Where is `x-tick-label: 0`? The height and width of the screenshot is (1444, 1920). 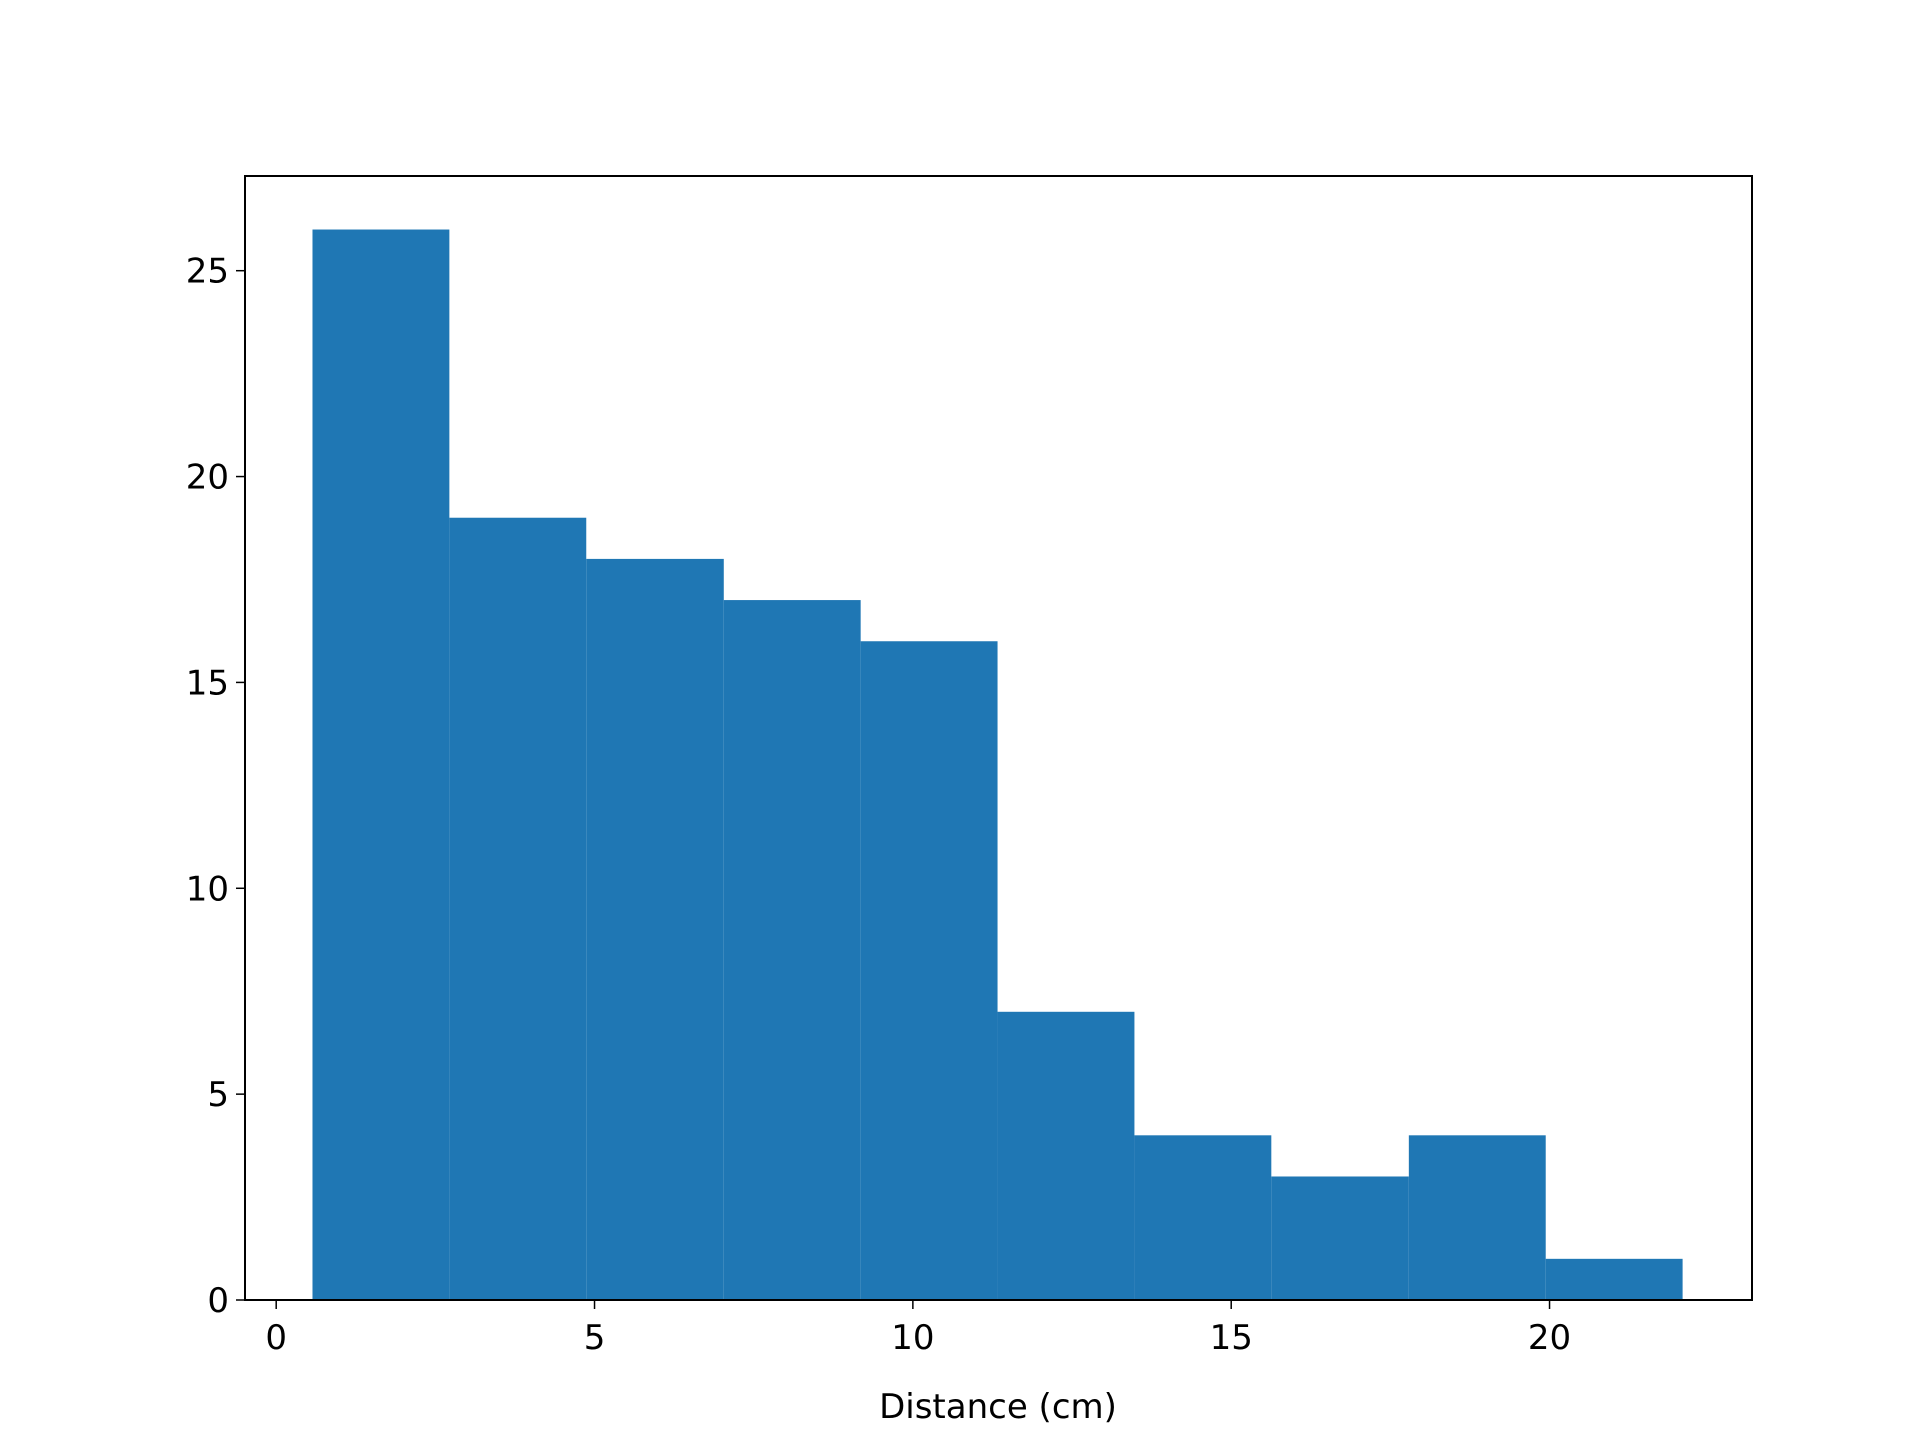 x-tick-label: 0 is located at coordinates (276, 1338).